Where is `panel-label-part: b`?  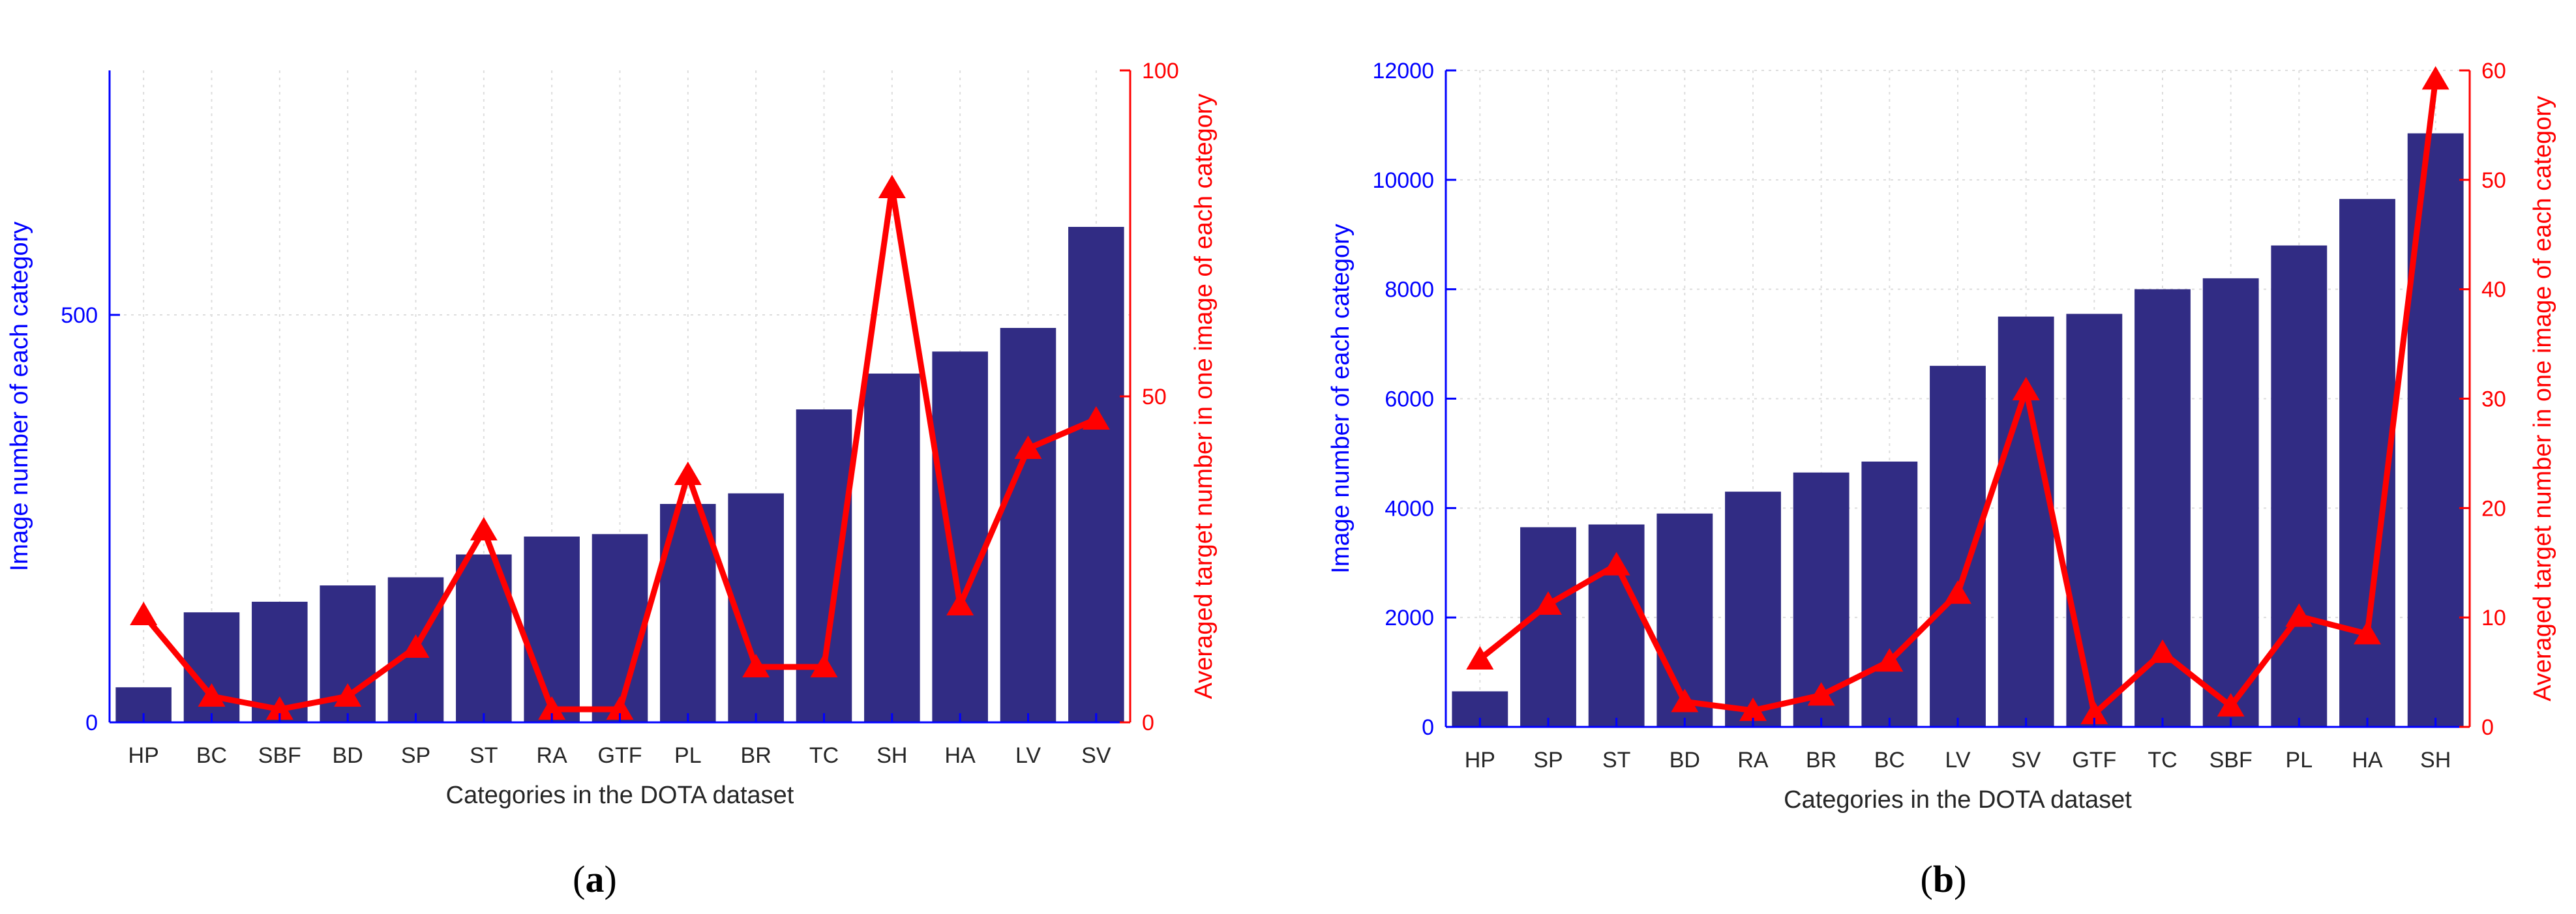
panel-label-part: b is located at coordinates (1943, 879).